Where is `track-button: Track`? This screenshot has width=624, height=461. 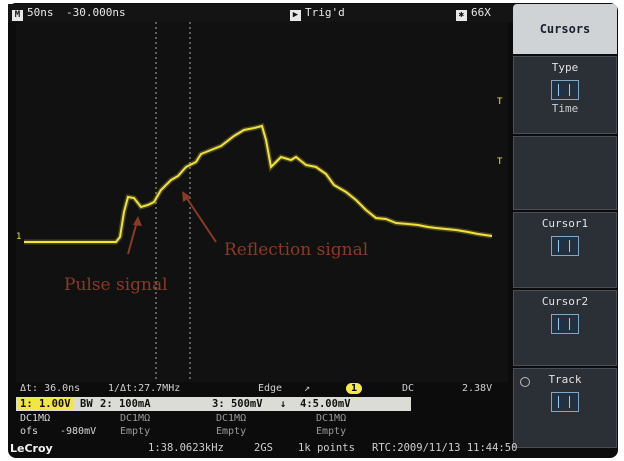
track-button: Track is located at coordinates (565, 408).